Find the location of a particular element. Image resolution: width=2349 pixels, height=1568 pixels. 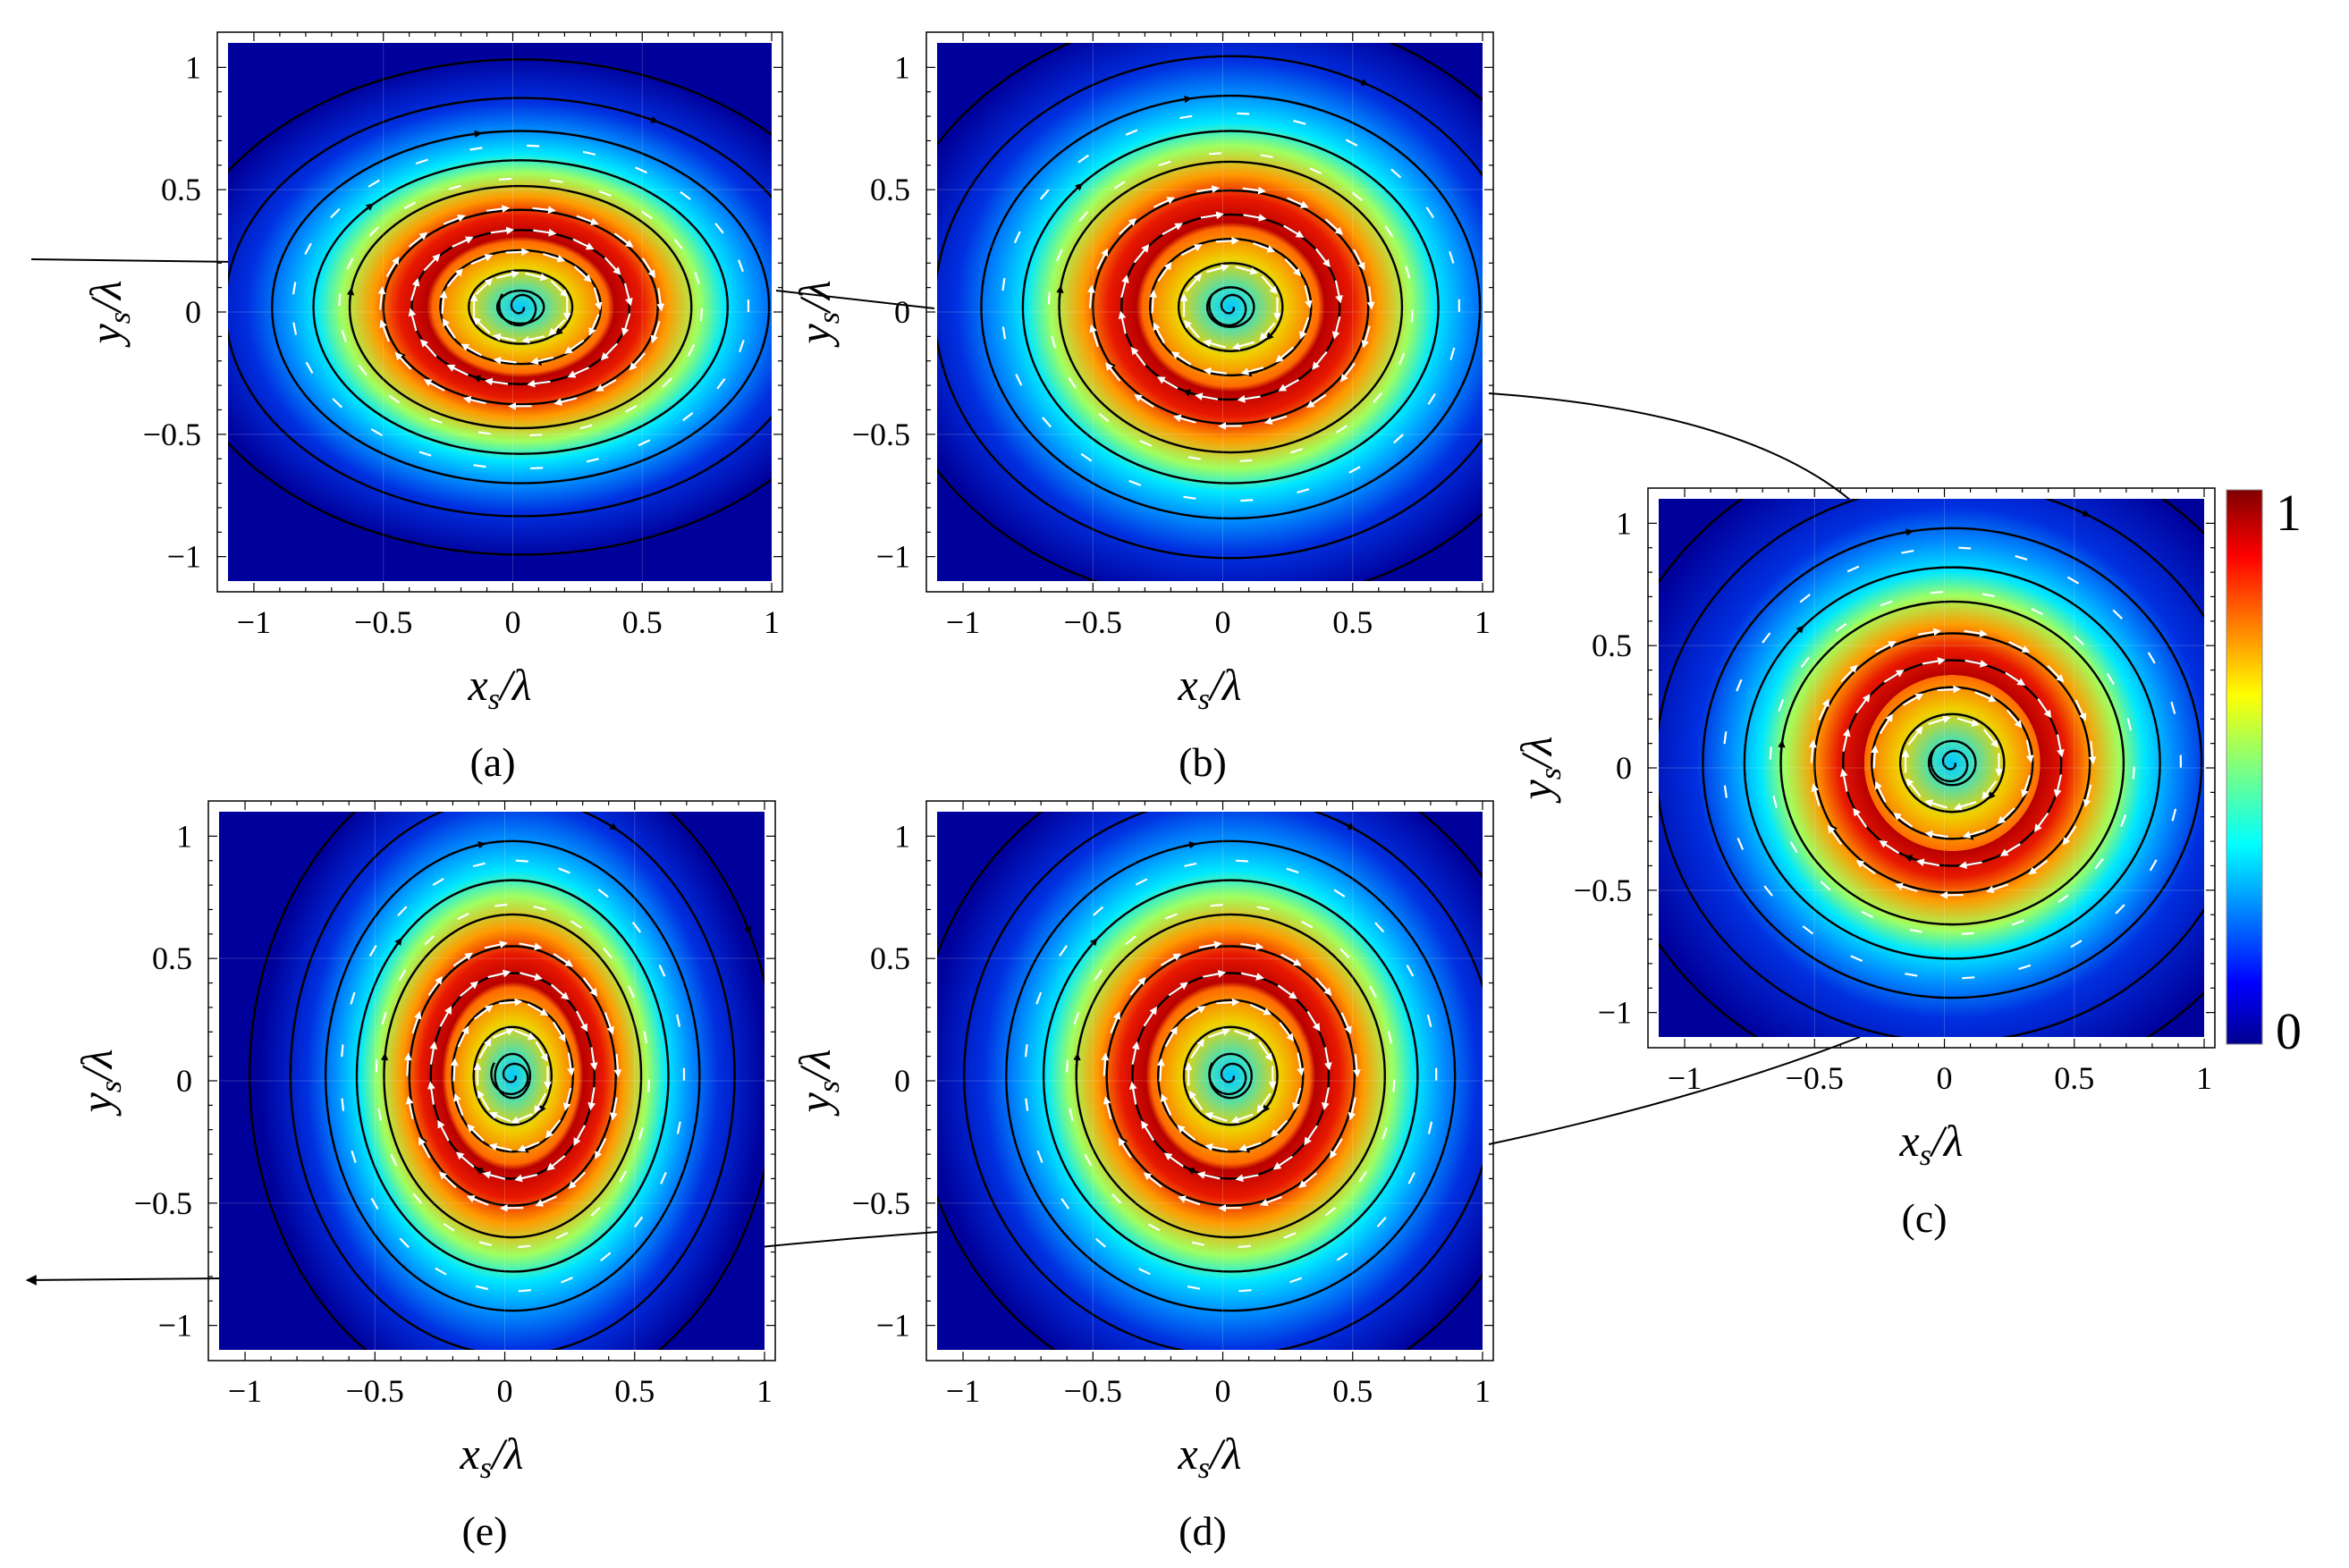

x-tick-label: 0 is located at coordinates (1945, 1078).